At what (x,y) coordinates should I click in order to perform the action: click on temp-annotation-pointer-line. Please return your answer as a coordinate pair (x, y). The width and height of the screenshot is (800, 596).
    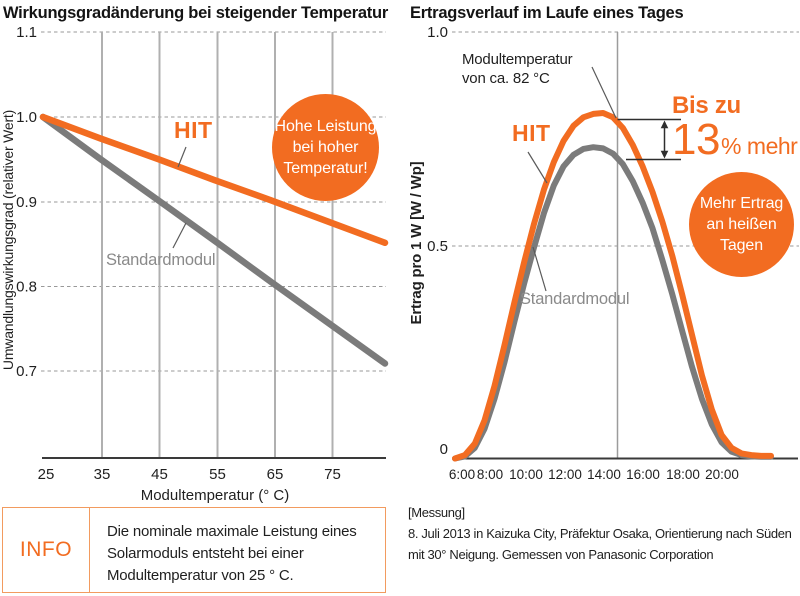
    Looking at the image, I should click on (604, 92).